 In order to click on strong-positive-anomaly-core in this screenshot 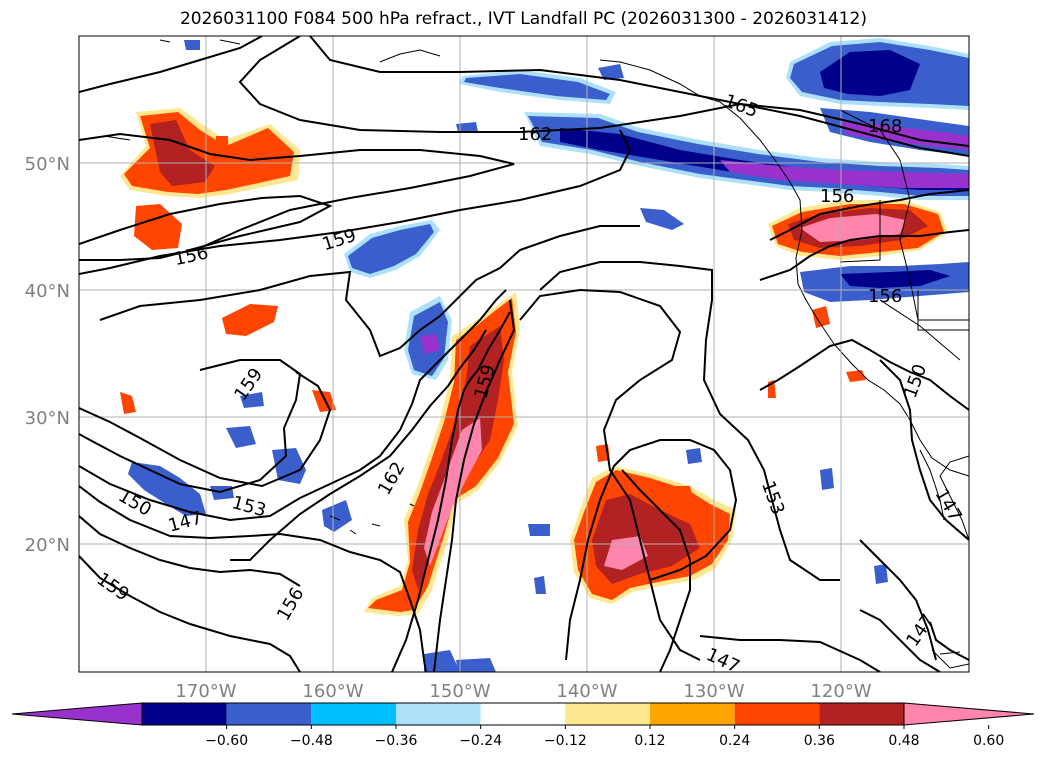, I will do `click(453, 492)`.